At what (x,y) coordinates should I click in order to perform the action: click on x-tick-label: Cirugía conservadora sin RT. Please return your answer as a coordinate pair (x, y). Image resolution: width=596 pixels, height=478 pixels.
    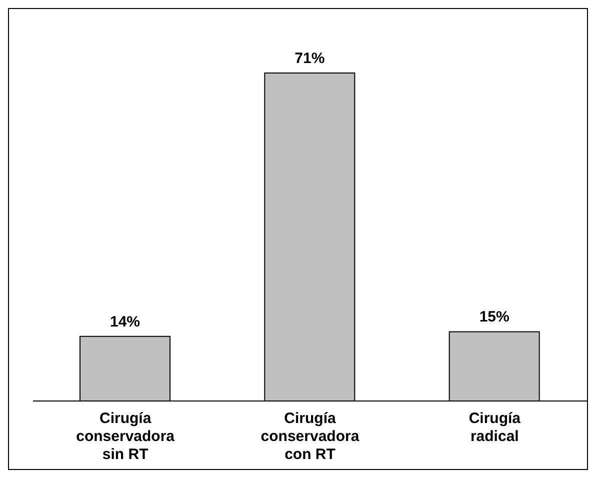
    Looking at the image, I should click on (126, 436).